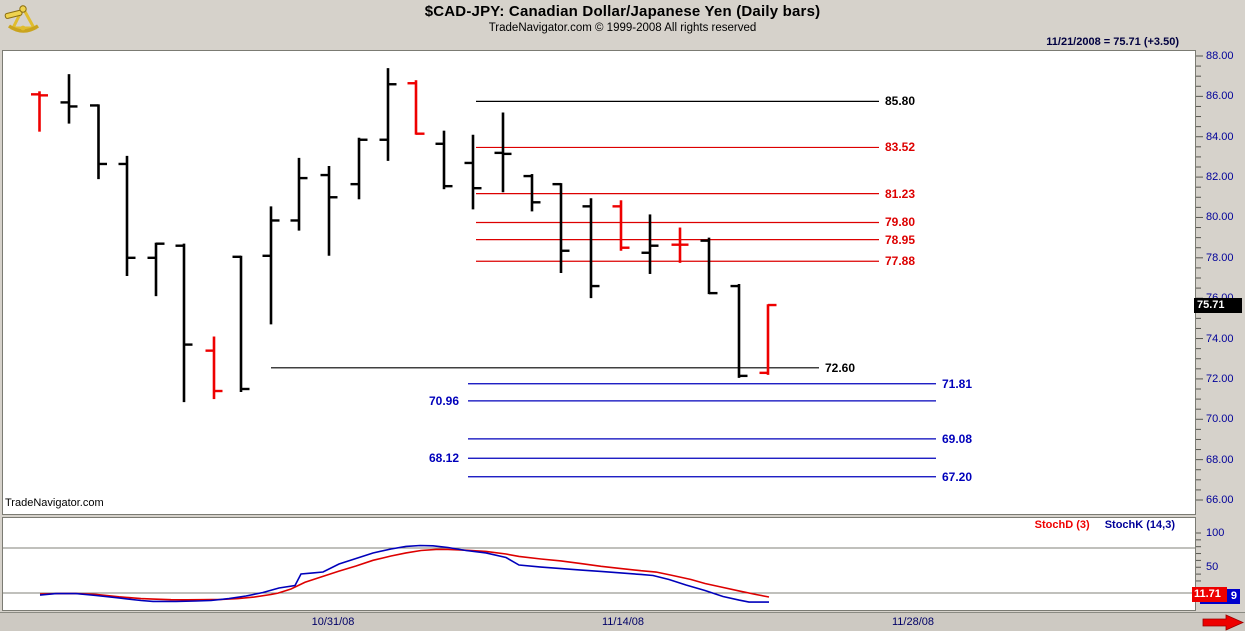 This screenshot has height=631, width=1245. What do you see at coordinates (1220, 459) in the screenshot?
I see `price-axis-label: 68.00` at bounding box center [1220, 459].